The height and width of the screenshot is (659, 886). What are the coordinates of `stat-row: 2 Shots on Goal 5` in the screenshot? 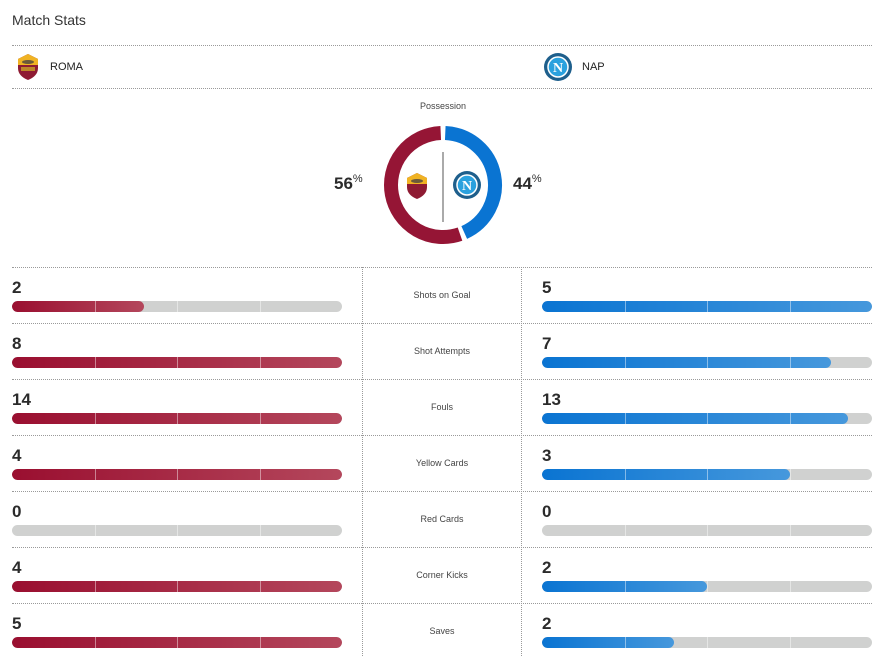 It's located at (442, 295).